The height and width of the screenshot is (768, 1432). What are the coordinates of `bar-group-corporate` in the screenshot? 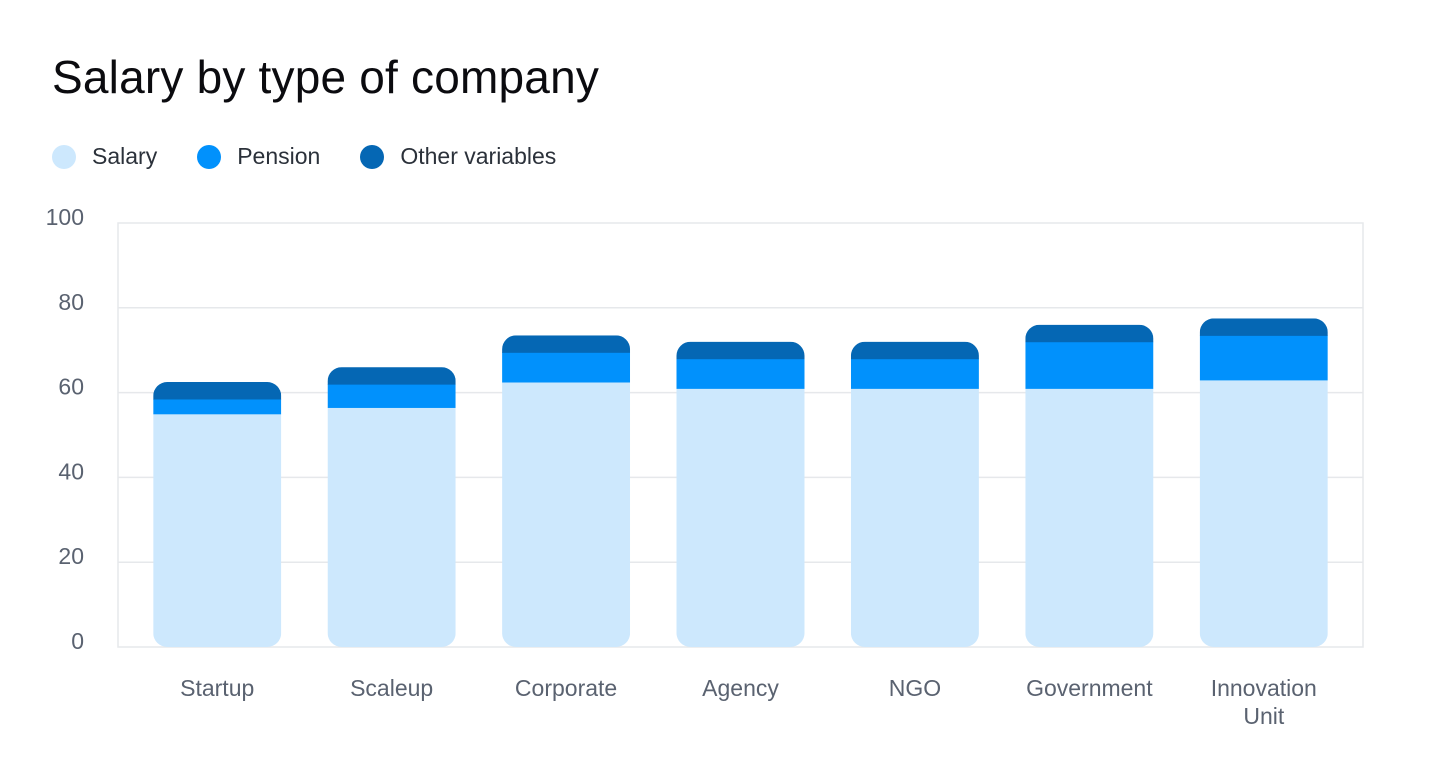 It's located at (566, 491).